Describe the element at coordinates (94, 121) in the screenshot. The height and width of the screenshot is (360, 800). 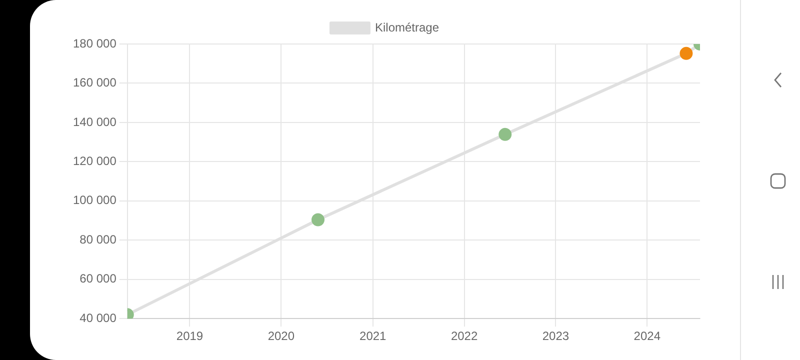
I see `y-tick-label: 140 000` at that location.